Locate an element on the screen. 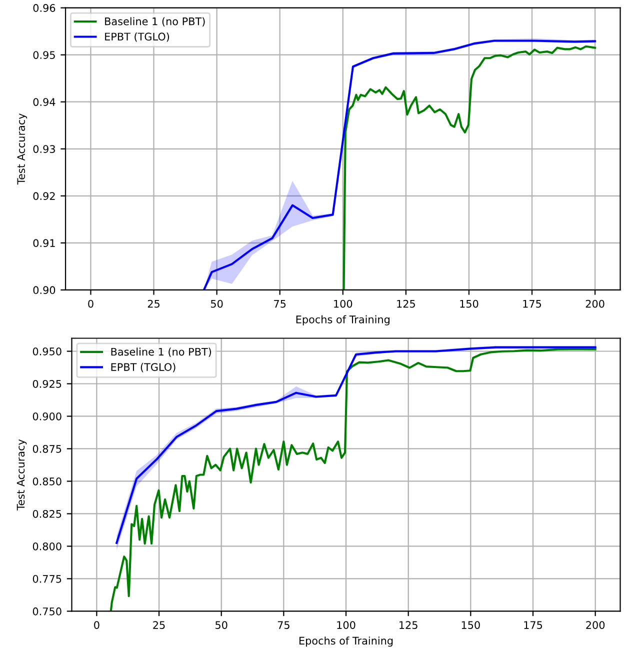  y-tick-label: 0.95 is located at coordinates (44, 55).